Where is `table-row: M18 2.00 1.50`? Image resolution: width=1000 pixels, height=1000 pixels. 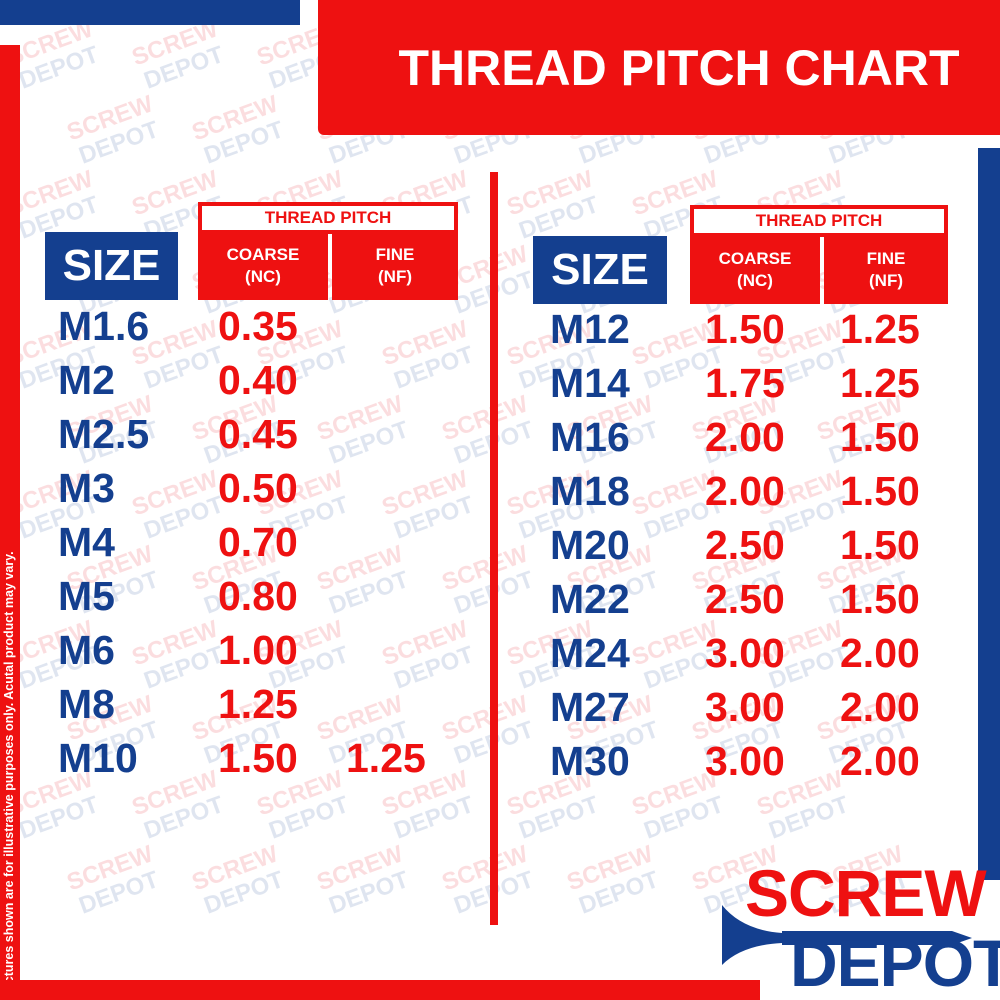
table-row: M18 2.00 1.50 is located at coordinates (460, 491).